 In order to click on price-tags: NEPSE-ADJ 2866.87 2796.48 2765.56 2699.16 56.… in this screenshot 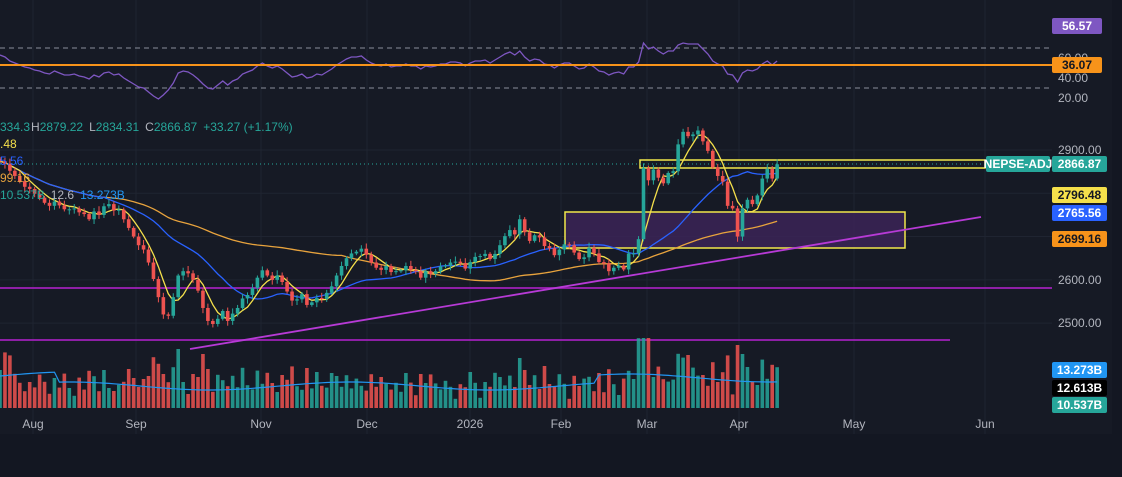, I will do `click(1045, 215)`.